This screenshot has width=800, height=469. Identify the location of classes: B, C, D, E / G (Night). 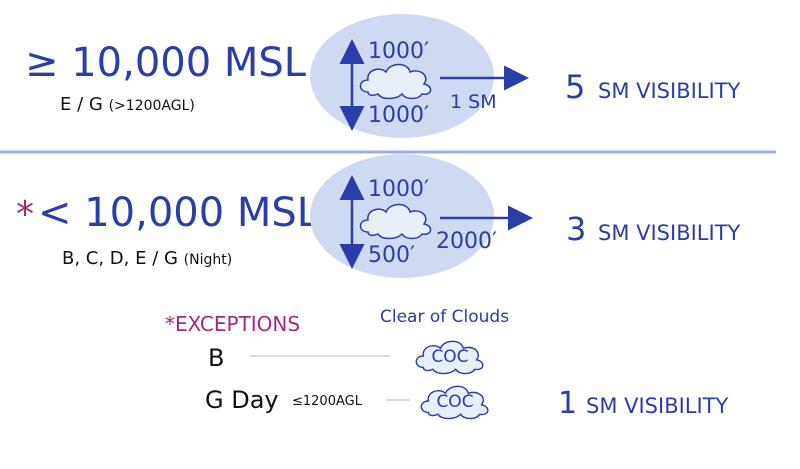
(147, 258).